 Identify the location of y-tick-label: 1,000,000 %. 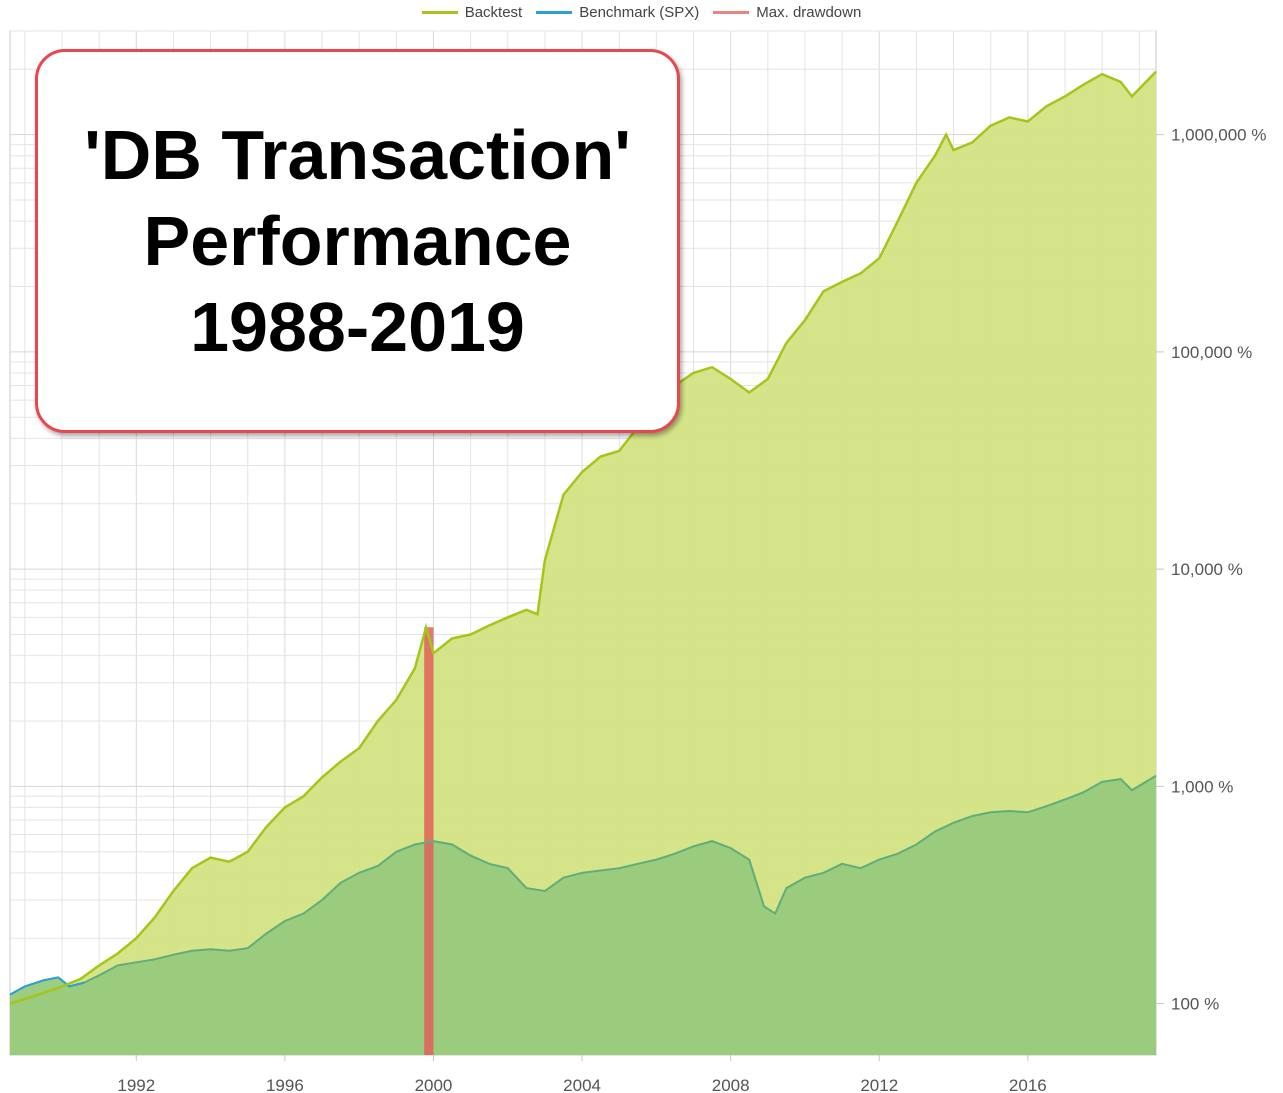
(1218, 135).